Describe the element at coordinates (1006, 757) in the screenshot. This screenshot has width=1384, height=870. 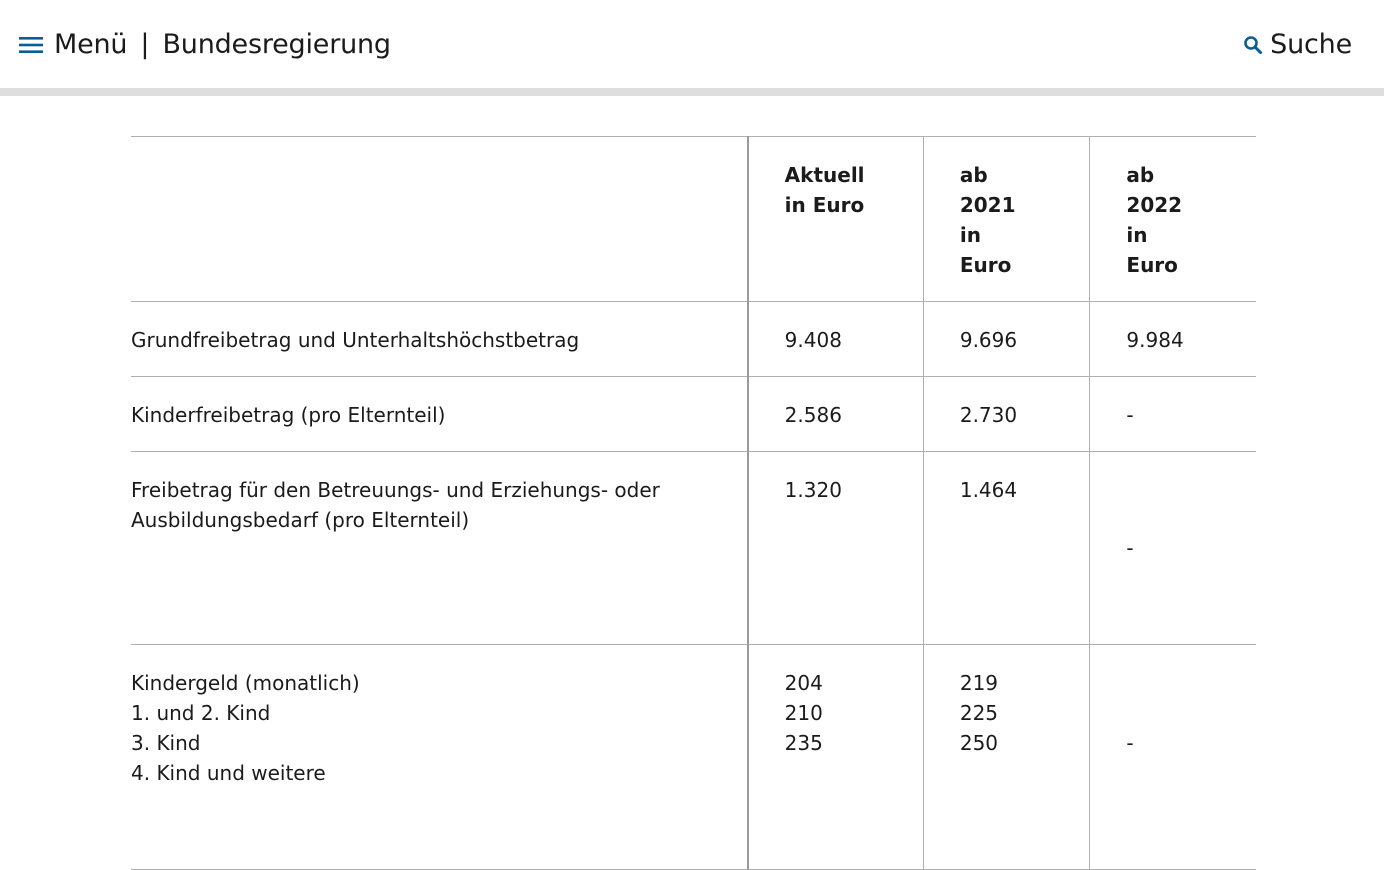
I see `value-2021: 219 225 250` at that location.